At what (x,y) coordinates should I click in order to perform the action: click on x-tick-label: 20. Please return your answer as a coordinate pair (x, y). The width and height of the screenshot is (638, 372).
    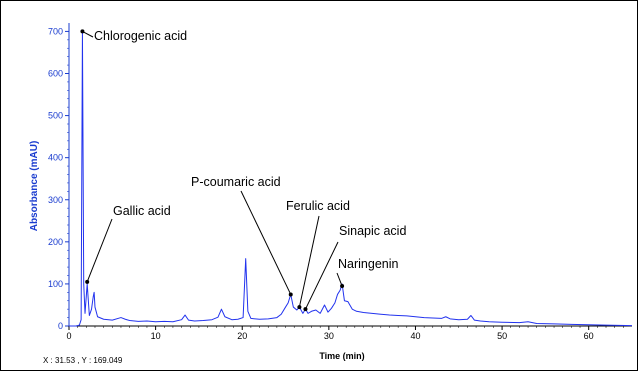
    Looking at the image, I should click on (242, 336).